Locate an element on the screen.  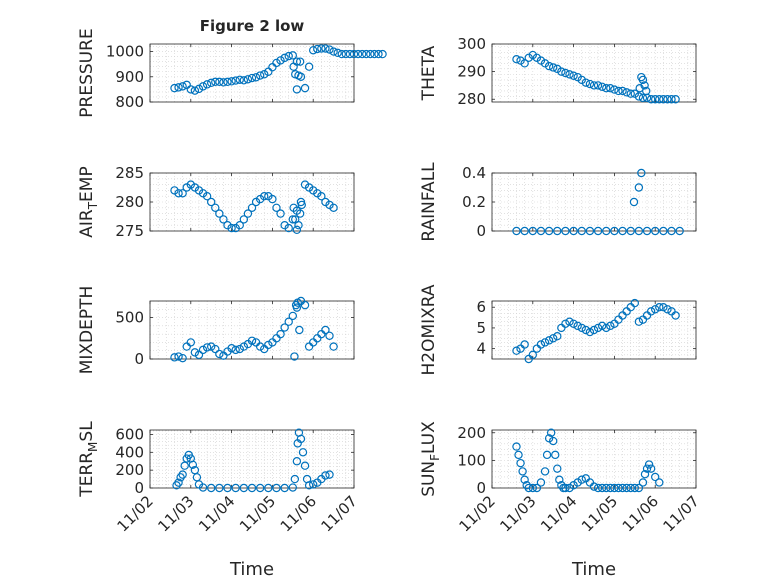
subplot-3: 275 280 285 AIRTEMP is located at coordinates (216, 202).